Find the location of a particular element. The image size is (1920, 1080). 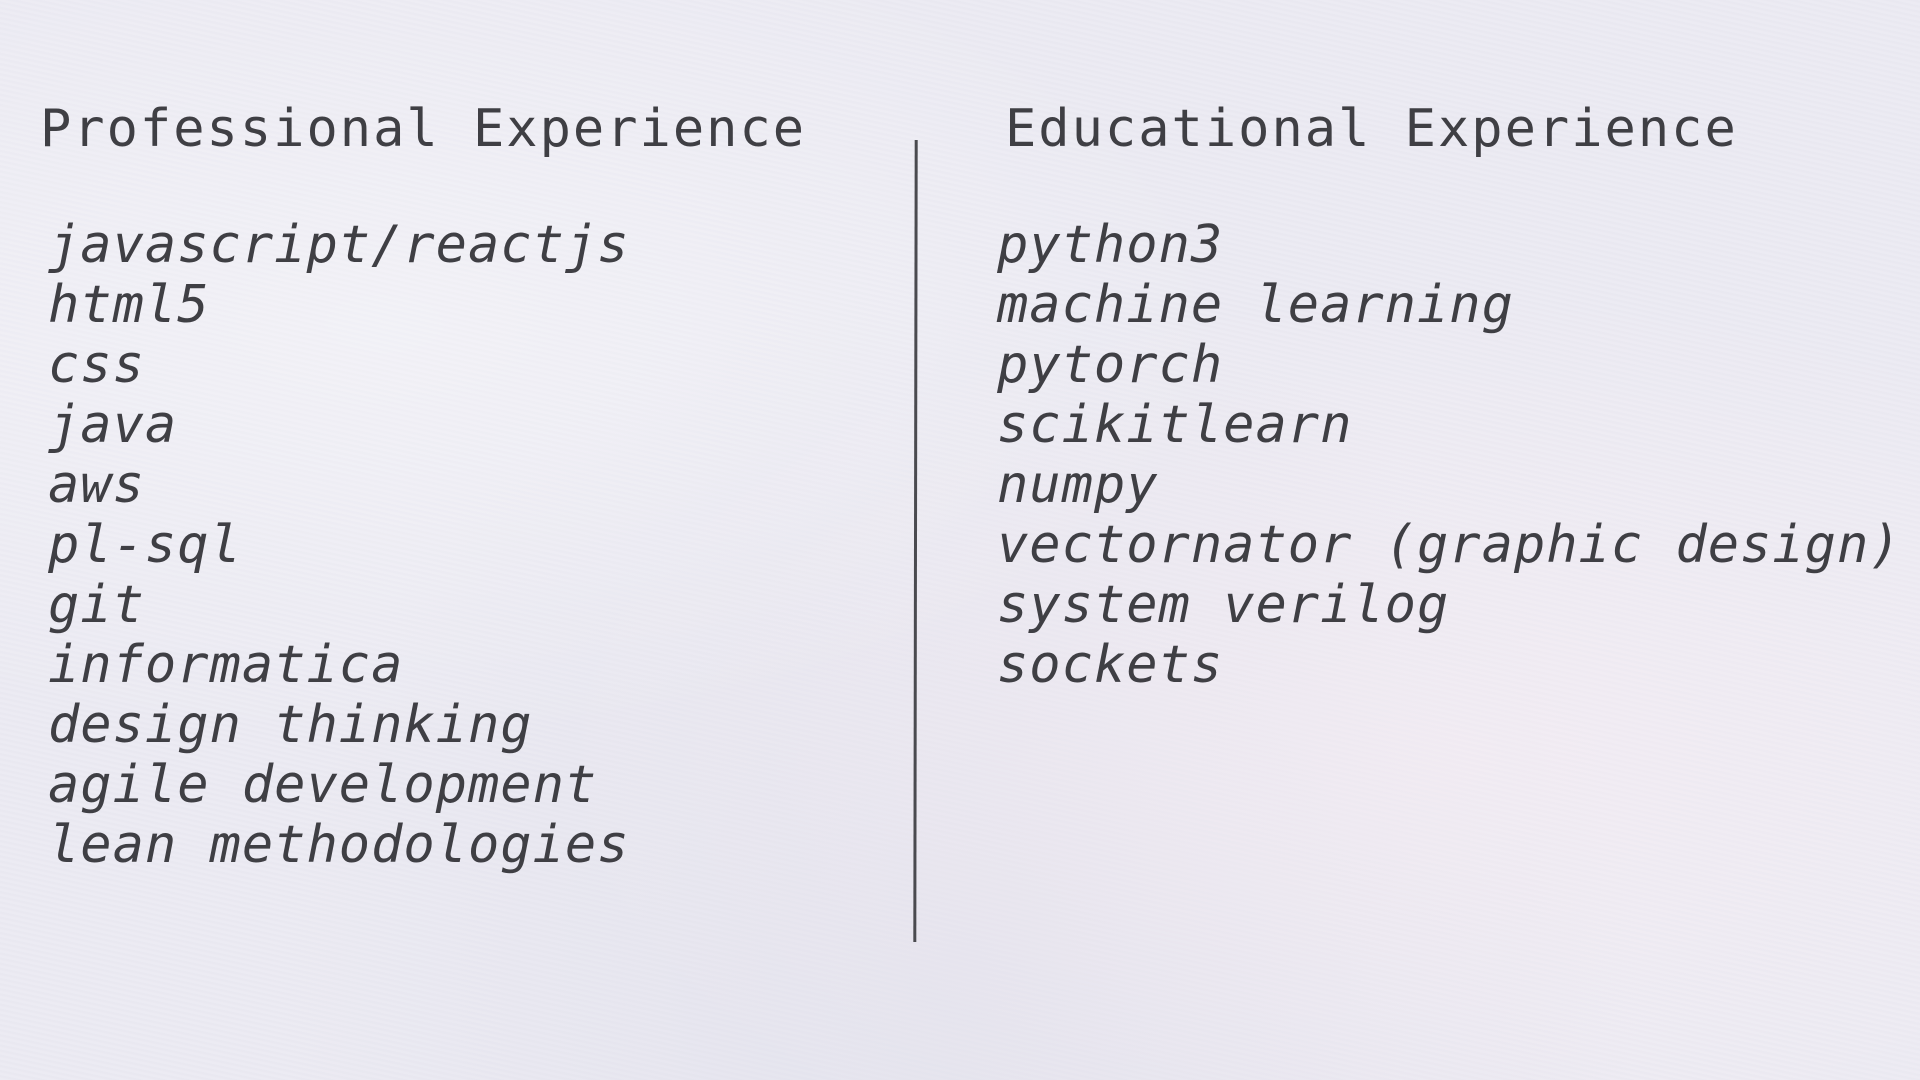

list-item: machine learning is located at coordinates (1255, 305).